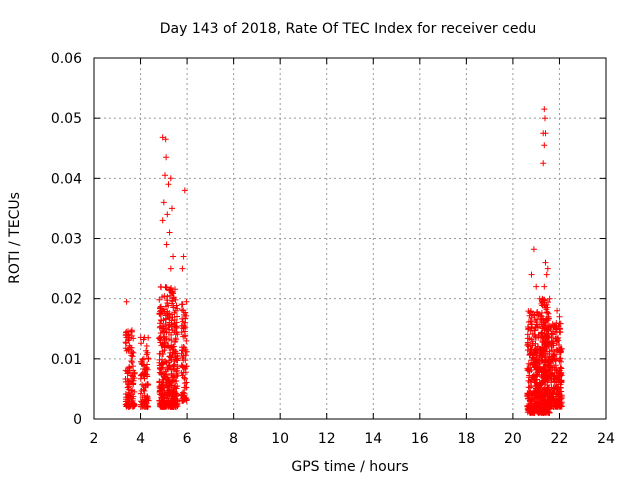 The width and height of the screenshot is (640, 480). I want to click on y-tick-label: 0.03, so click(66, 240).